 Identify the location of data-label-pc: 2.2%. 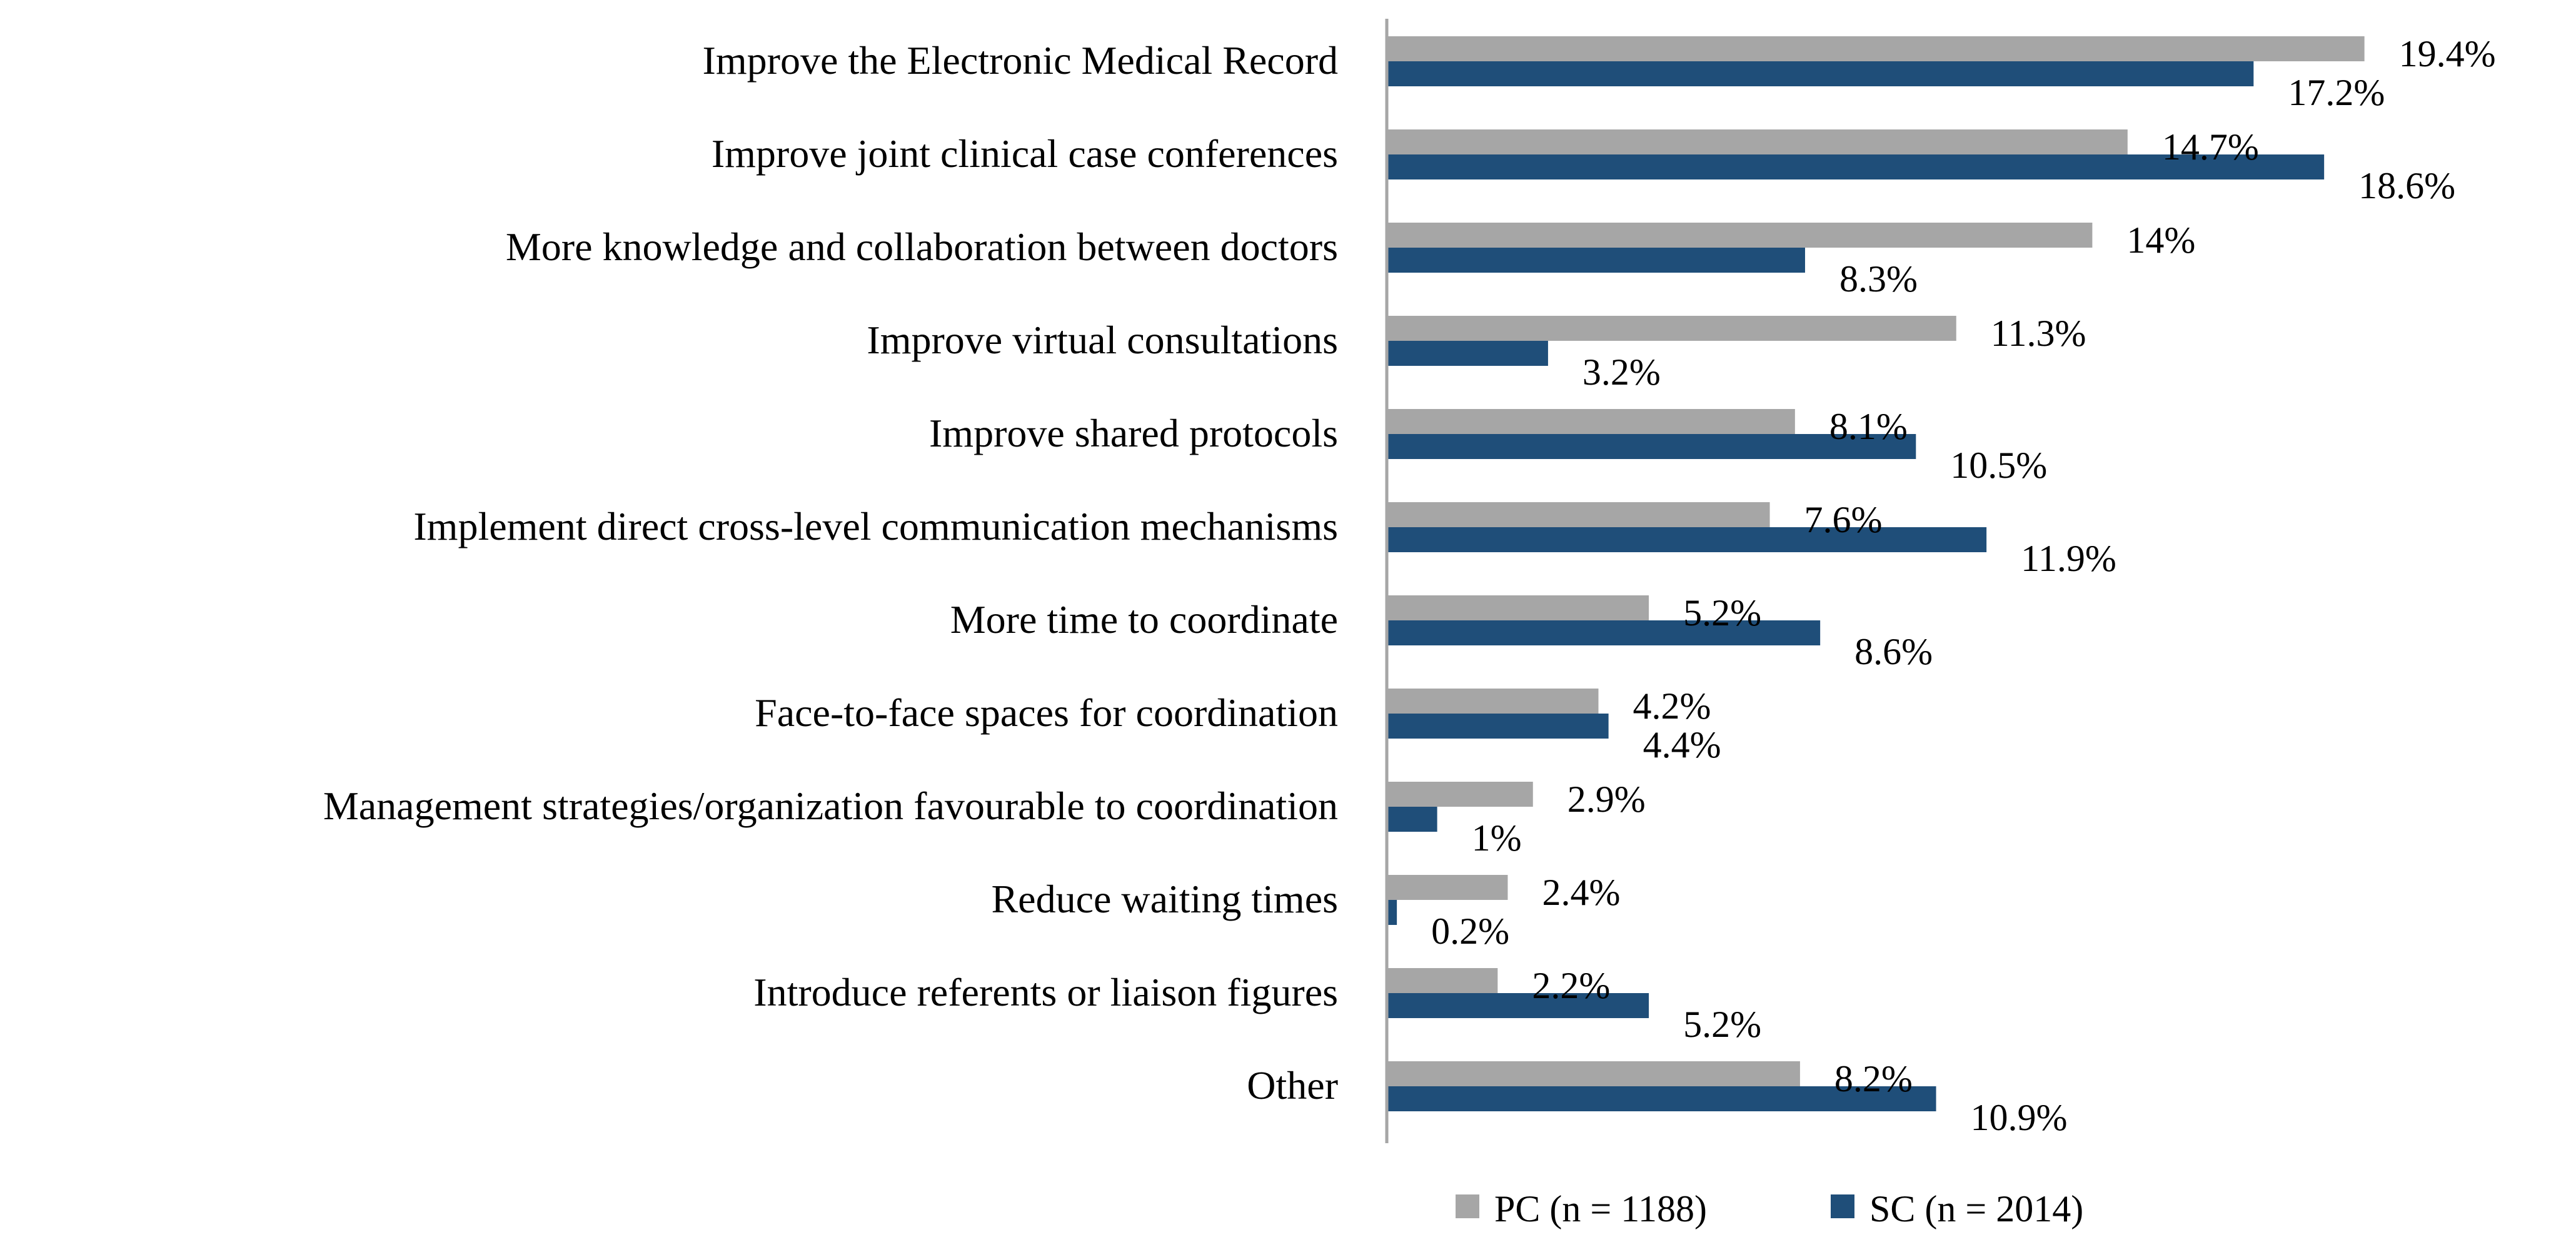
(1571, 985).